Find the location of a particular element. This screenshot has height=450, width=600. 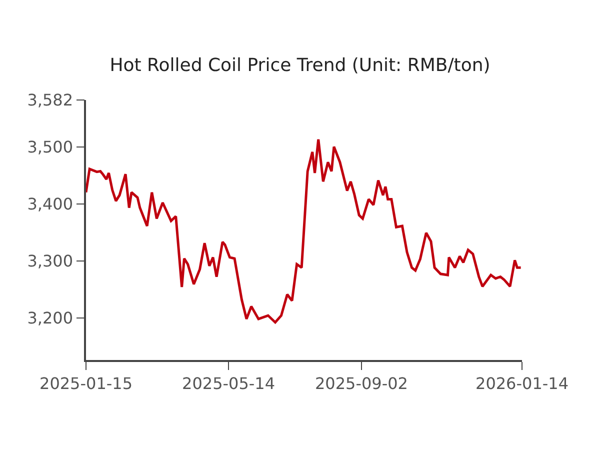

y-tick-label: 3,200 is located at coordinates (50, 318).